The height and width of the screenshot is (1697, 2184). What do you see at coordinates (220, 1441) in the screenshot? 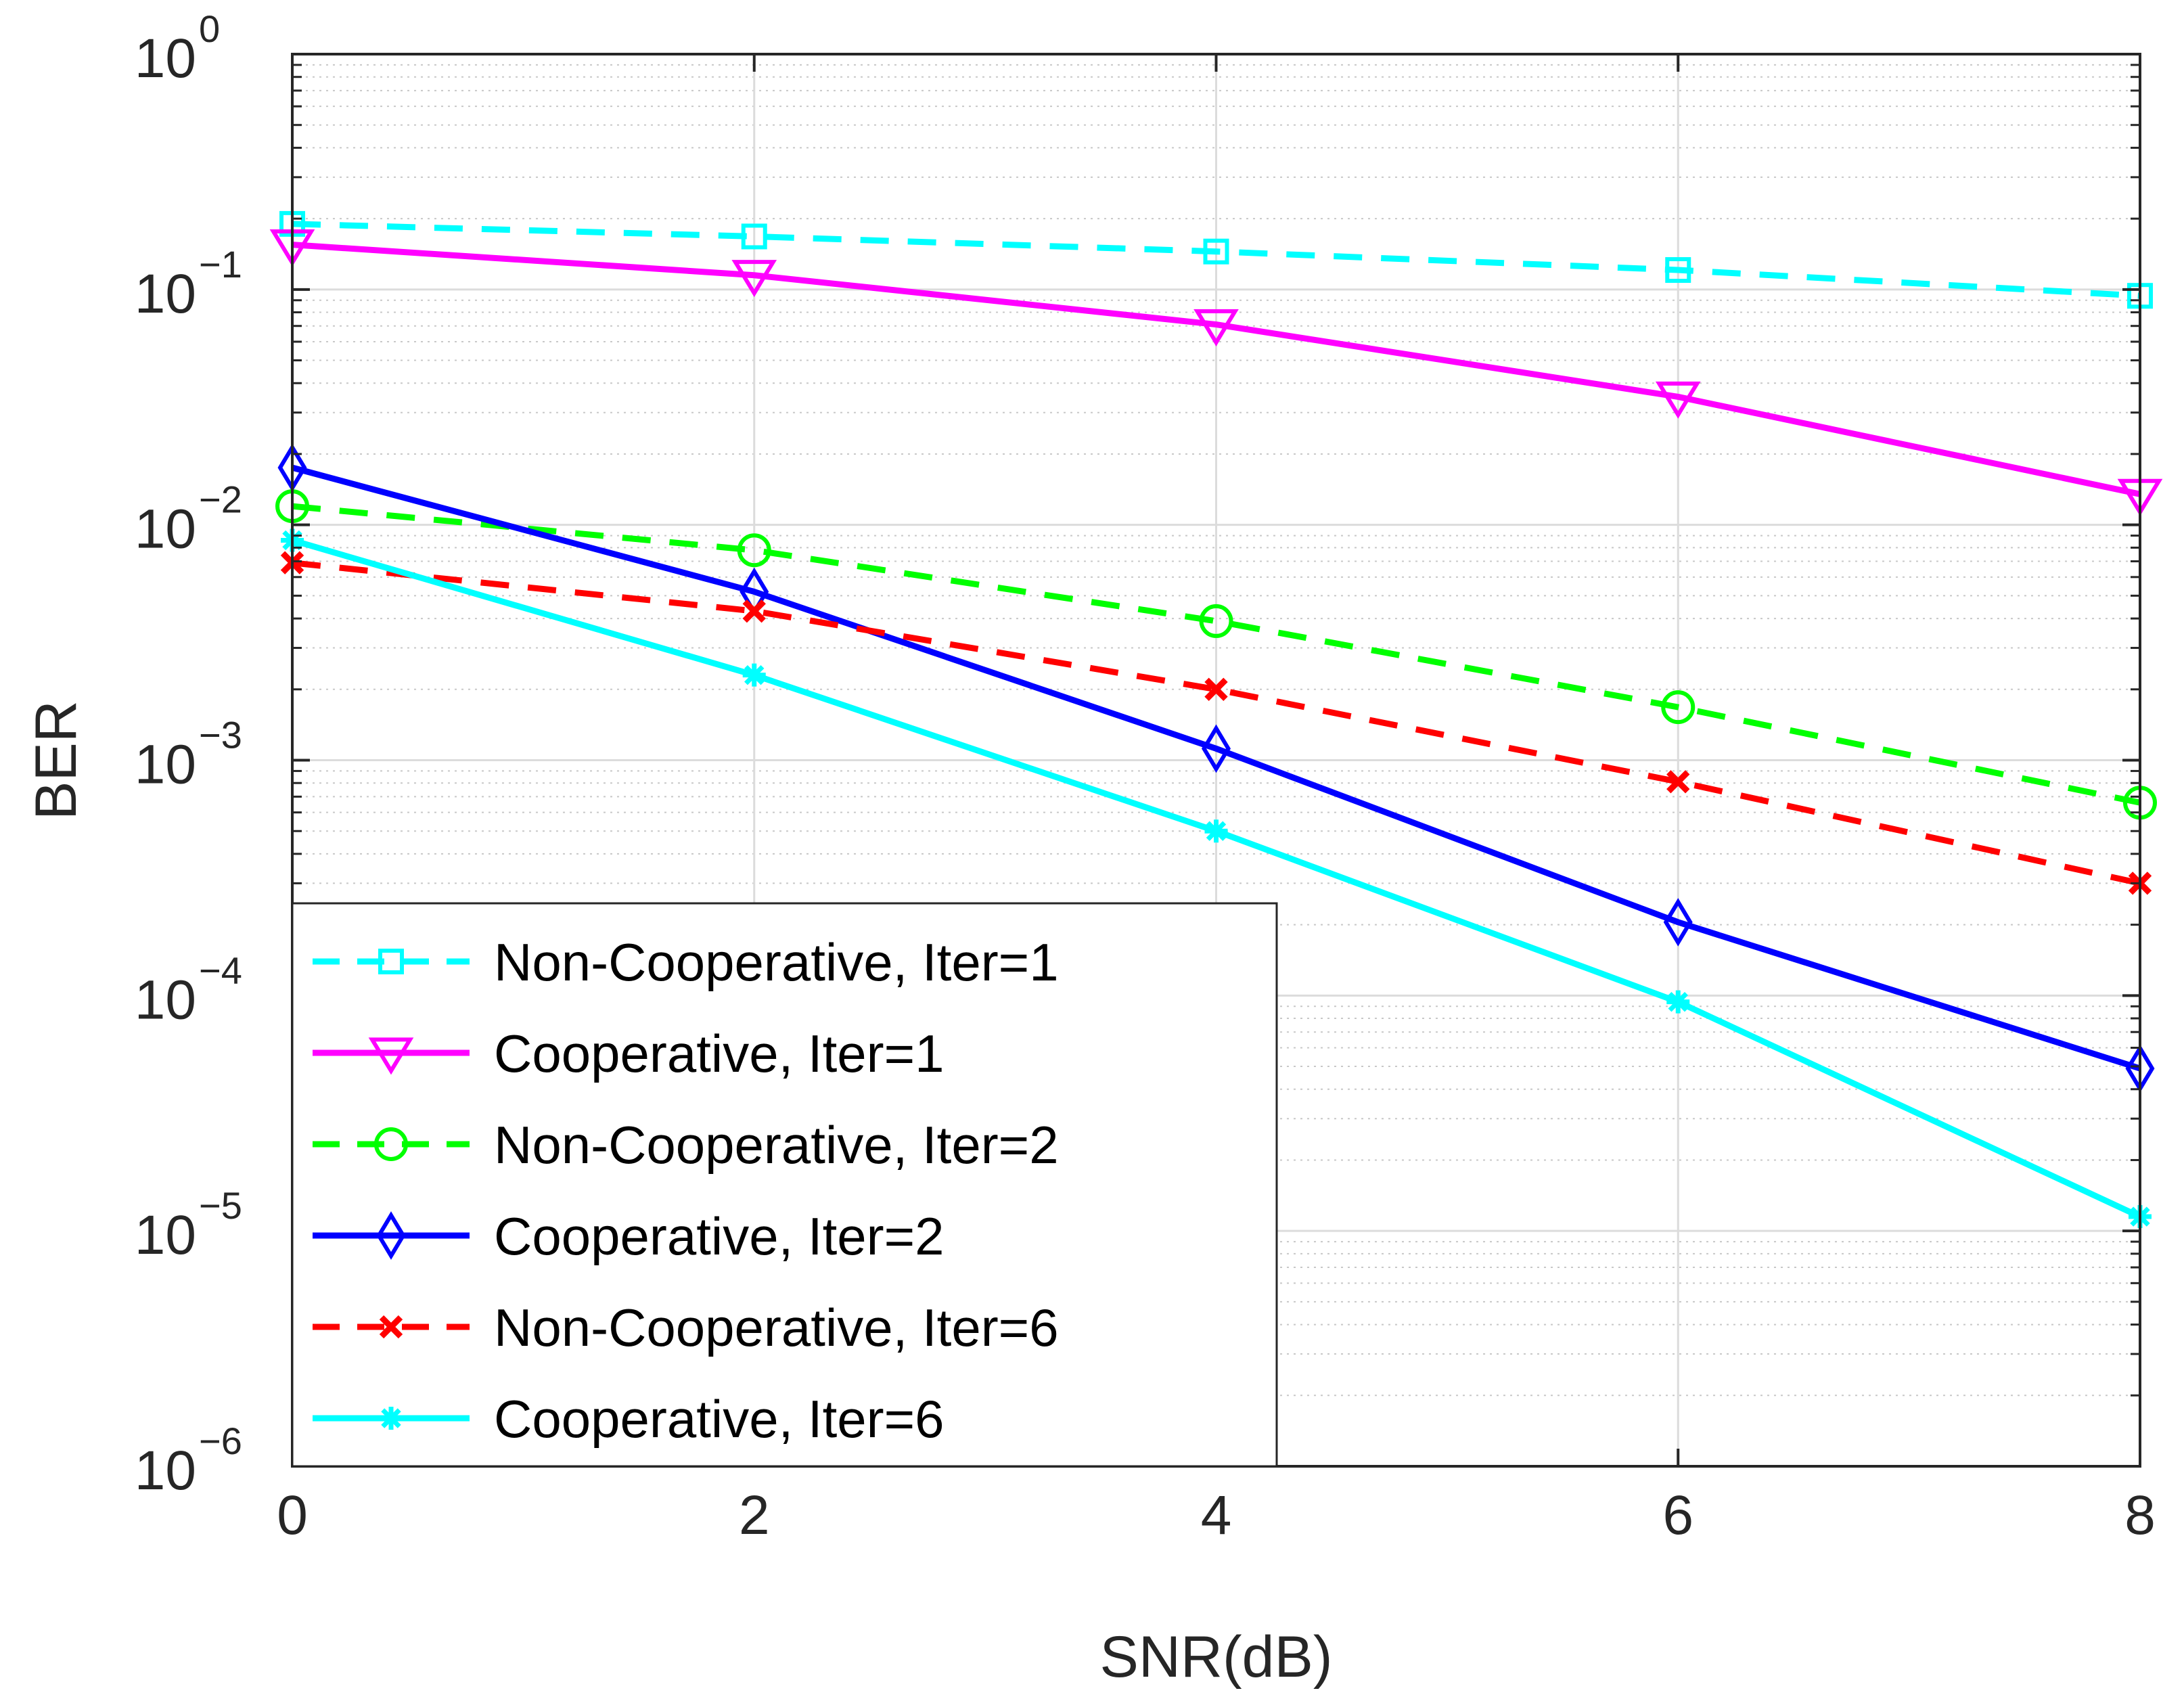
I see `y-tick-exponent: −6` at bounding box center [220, 1441].